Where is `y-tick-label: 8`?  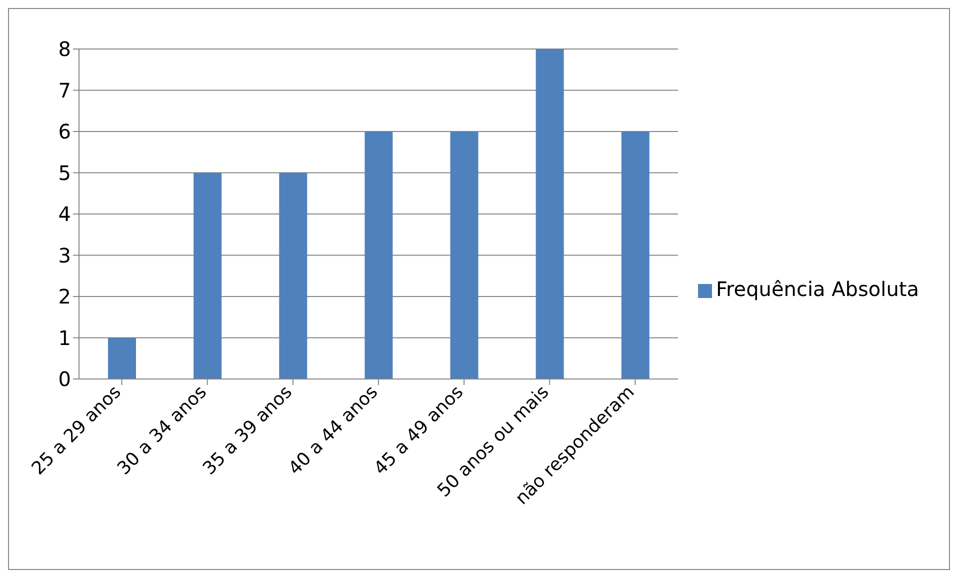
y-tick-label: 8 is located at coordinates (64, 49).